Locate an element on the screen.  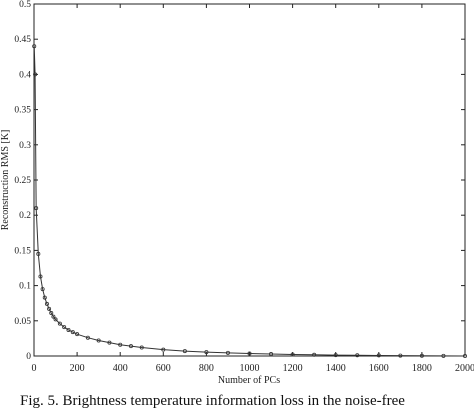
y-tick-label: 0 is located at coordinates (28, 357).